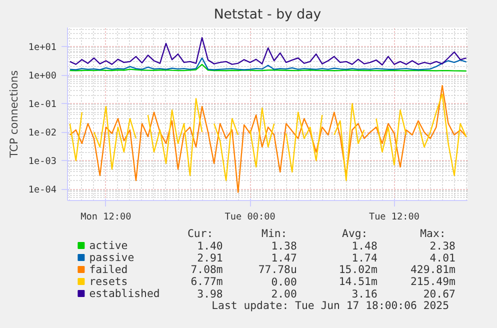  Describe the element at coordinates (108, 269) in the screenshot. I see `legend-label: failed` at that location.